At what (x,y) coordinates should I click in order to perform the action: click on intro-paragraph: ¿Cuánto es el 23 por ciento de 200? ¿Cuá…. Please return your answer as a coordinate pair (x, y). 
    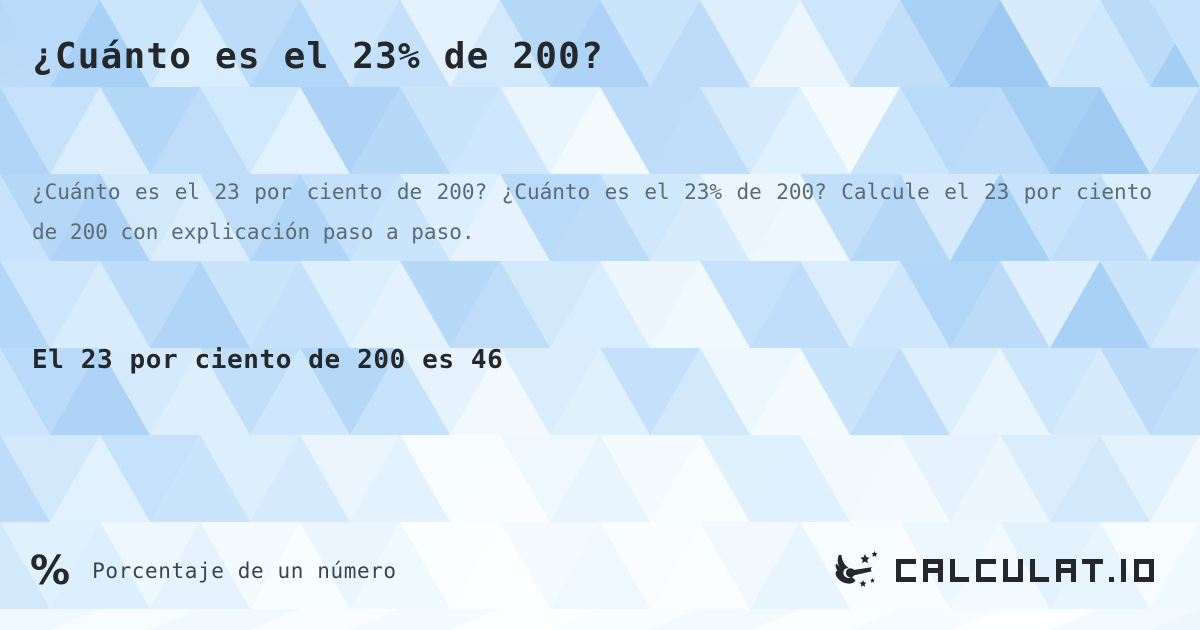
    Looking at the image, I should click on (592, 212).